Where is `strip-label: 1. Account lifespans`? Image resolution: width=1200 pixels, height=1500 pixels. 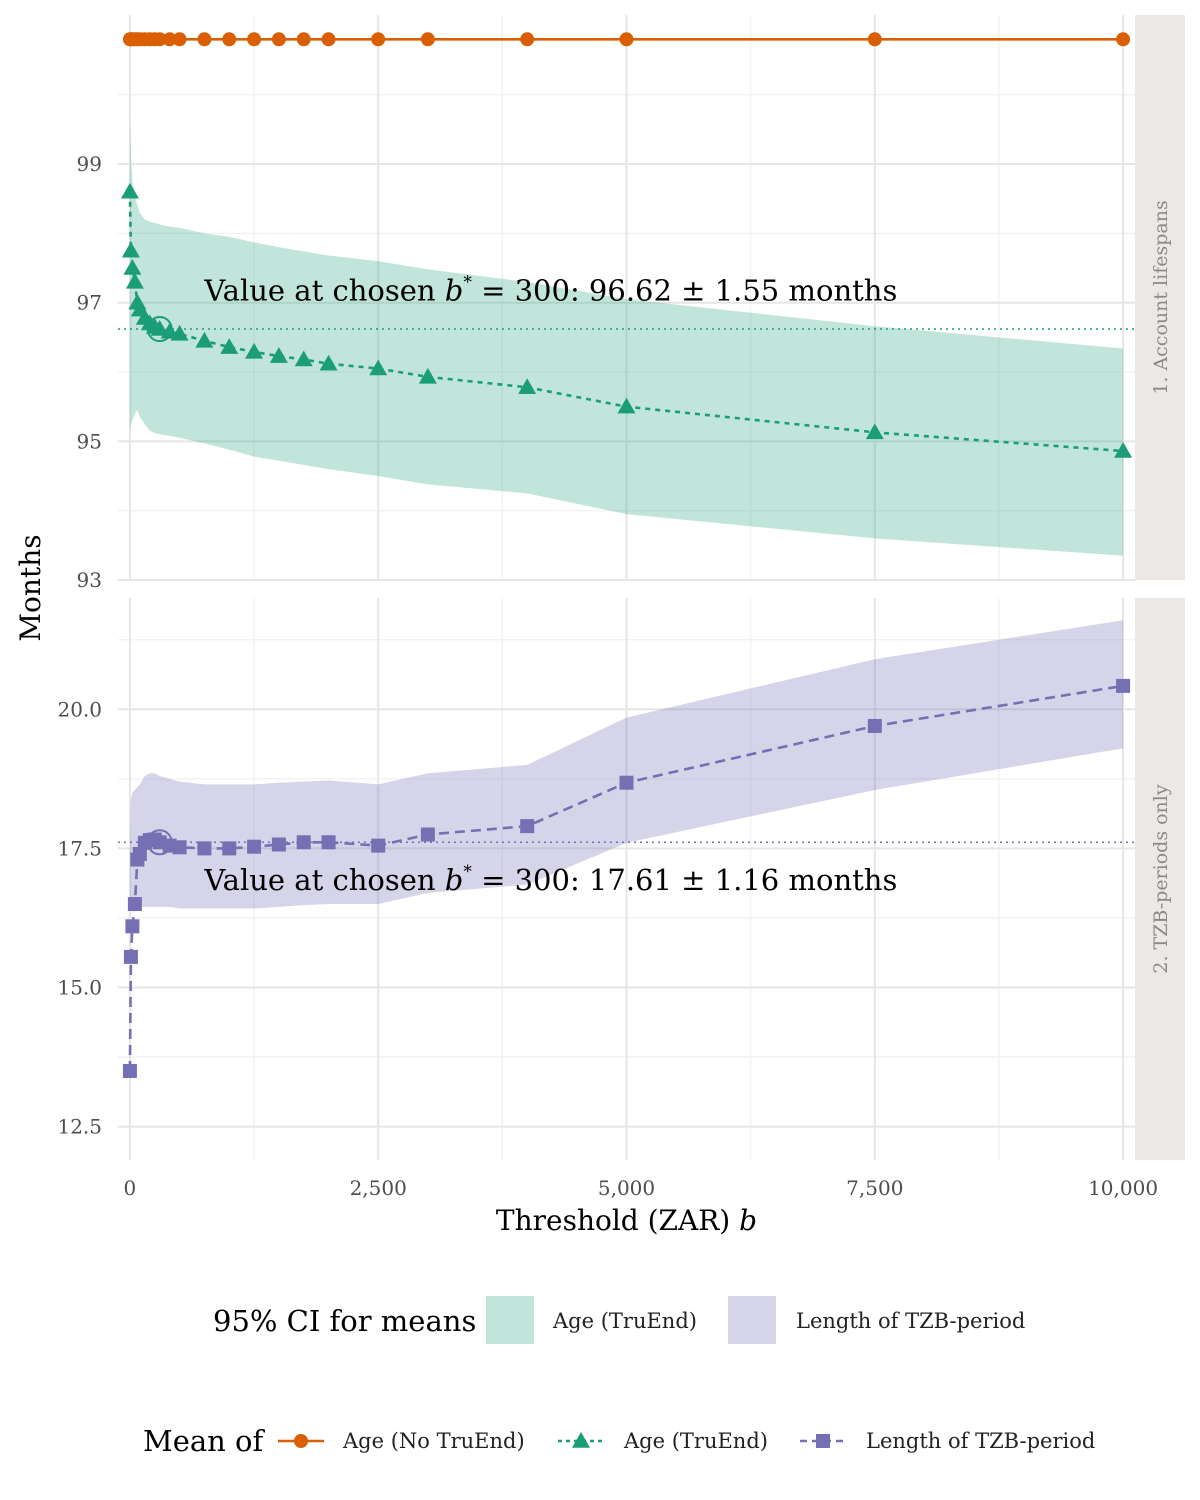
strip-label: 1. Account lifespans is located at coordinates (1161, 297).